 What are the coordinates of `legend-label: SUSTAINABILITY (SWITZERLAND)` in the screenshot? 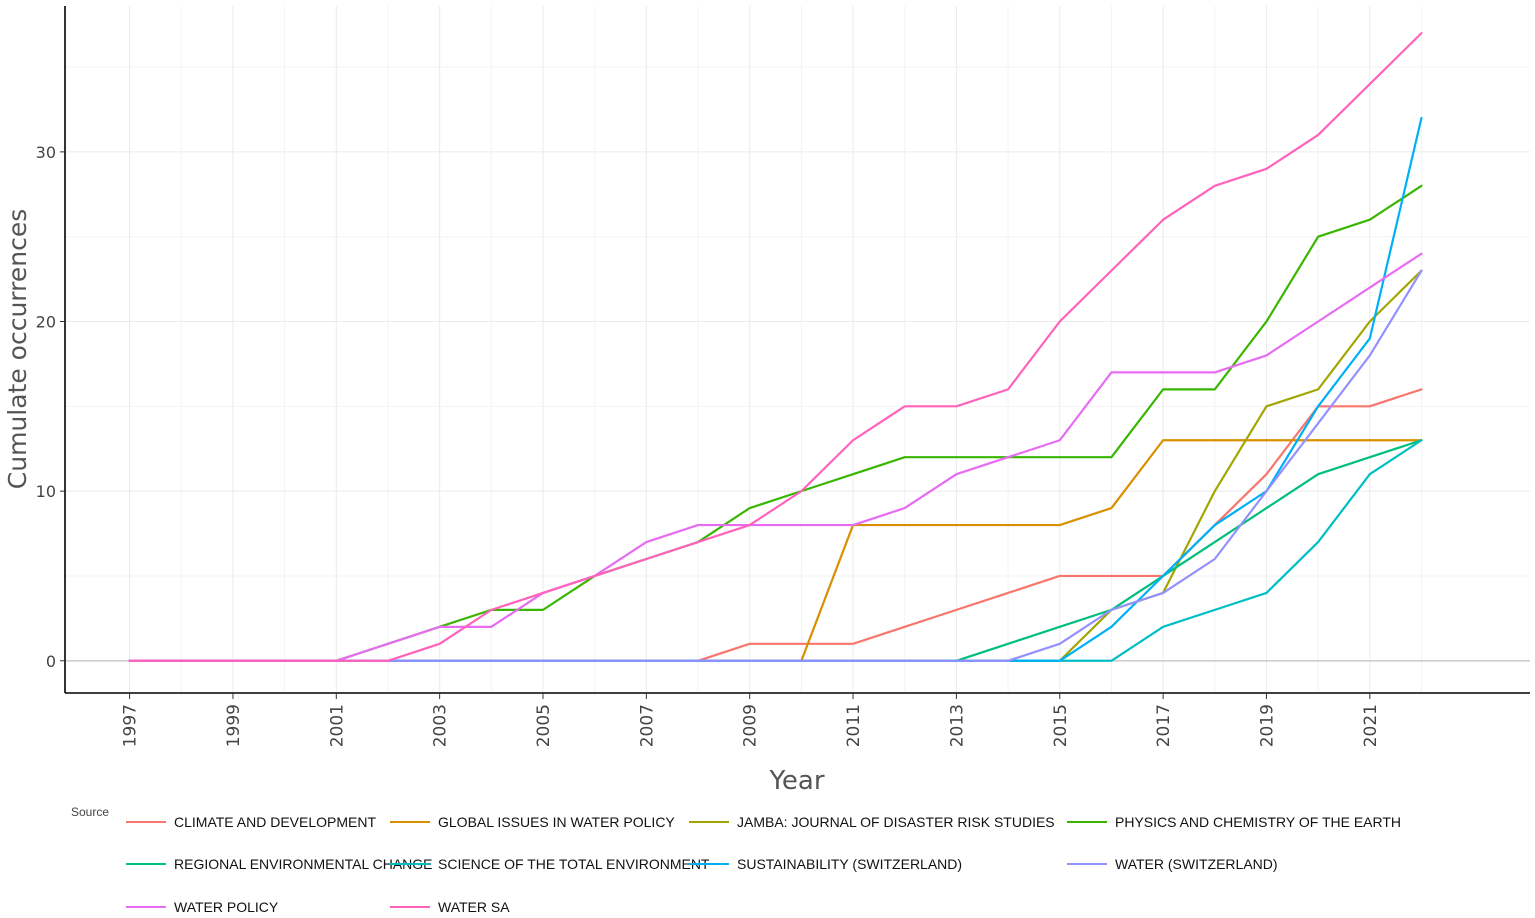 It's located at (850, 864).